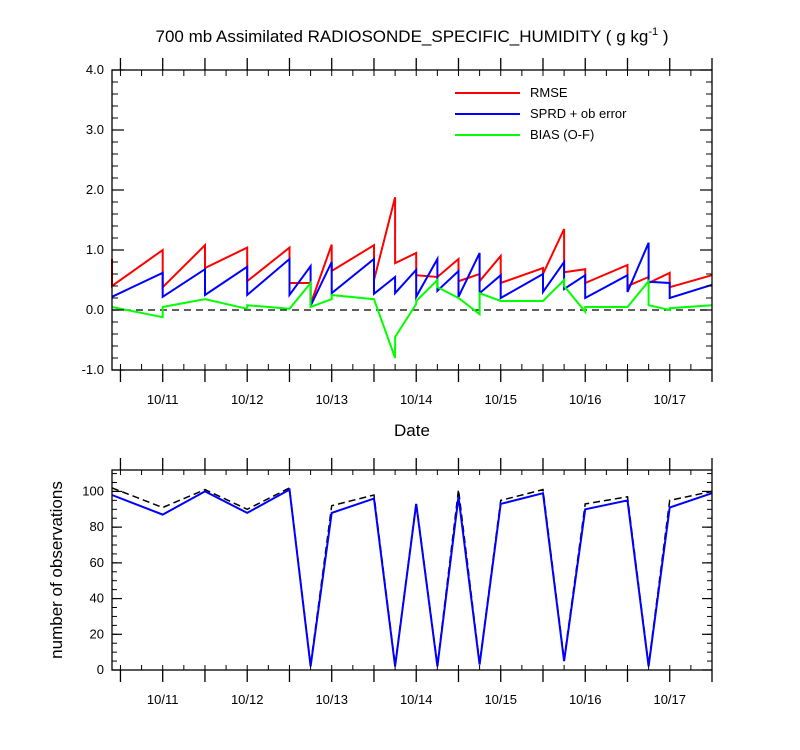 The image size is (800, 750). I want to click on y-tick-label: 0, so click(100, 669).